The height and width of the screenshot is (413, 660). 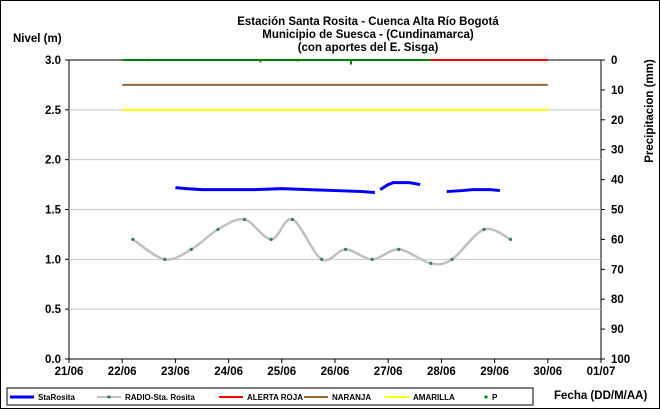 What do you see at coordinates (495, 397) in the screenshot?
I see `legend-label: P` at bounding box center [495, 397].